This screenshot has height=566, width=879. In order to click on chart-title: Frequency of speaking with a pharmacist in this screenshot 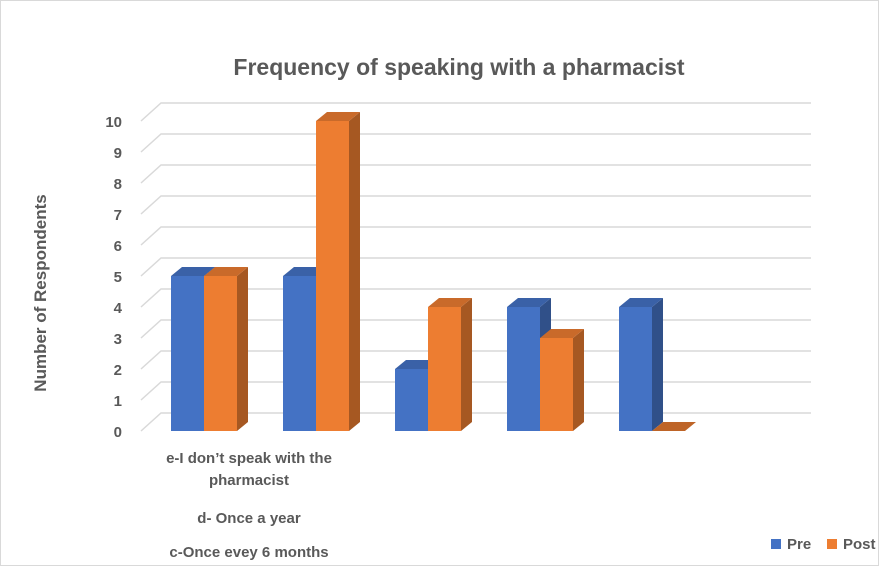, I will do `click(459, 67)`.